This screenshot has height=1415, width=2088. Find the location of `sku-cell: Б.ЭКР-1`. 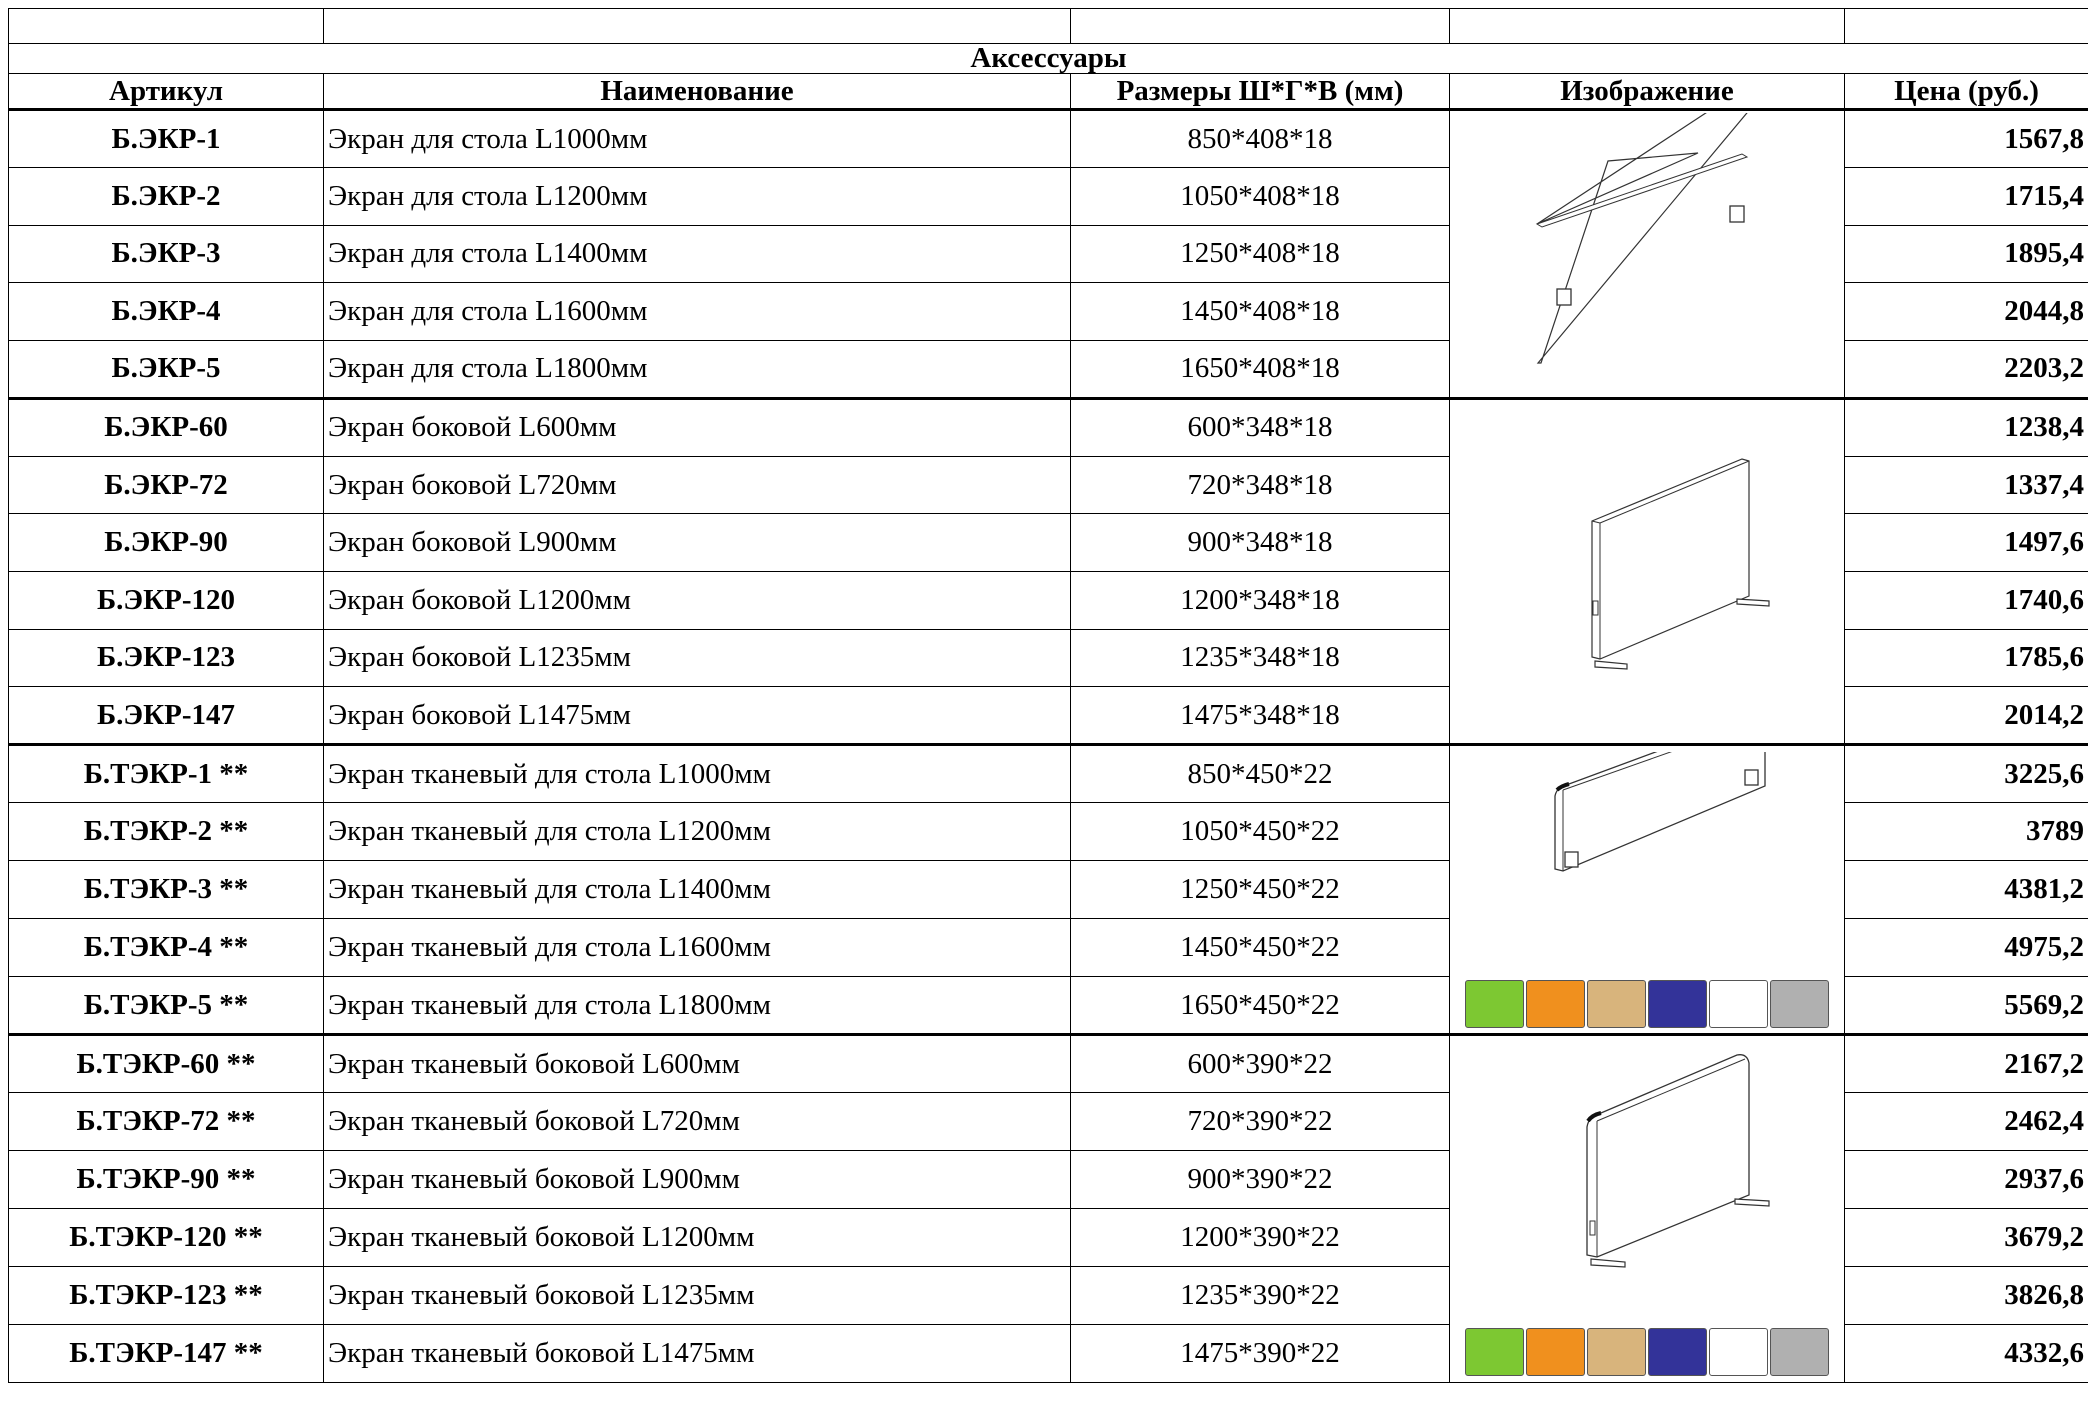

sku-cell: Б.ЭКР-1 is located at coordinates (166, 138).